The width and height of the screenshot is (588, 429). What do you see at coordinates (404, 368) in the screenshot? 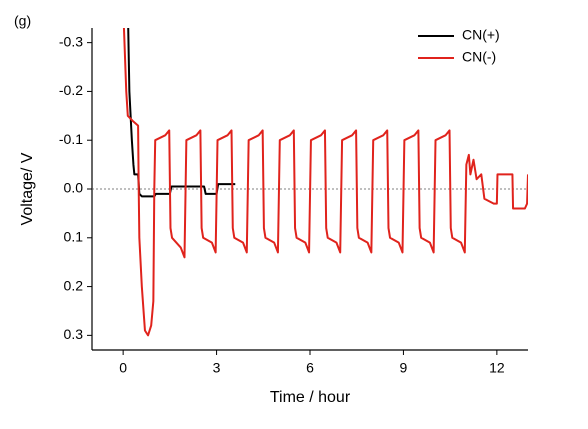
I see `x-tick-label: 9` at bounding box center [404, 368].